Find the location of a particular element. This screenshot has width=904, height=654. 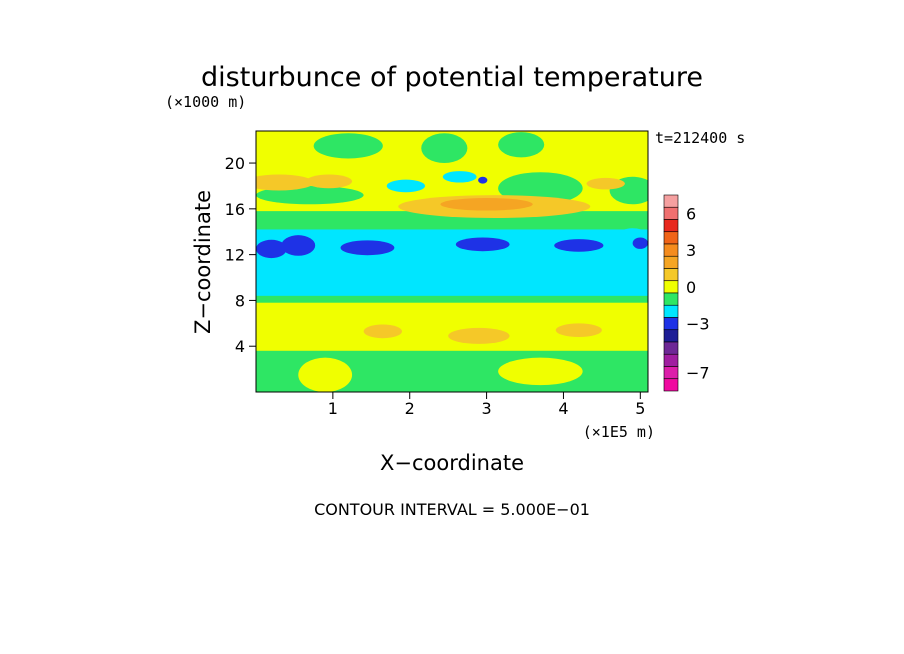

x-axis-label: X−coordinate is located at coordinates (452, 463).